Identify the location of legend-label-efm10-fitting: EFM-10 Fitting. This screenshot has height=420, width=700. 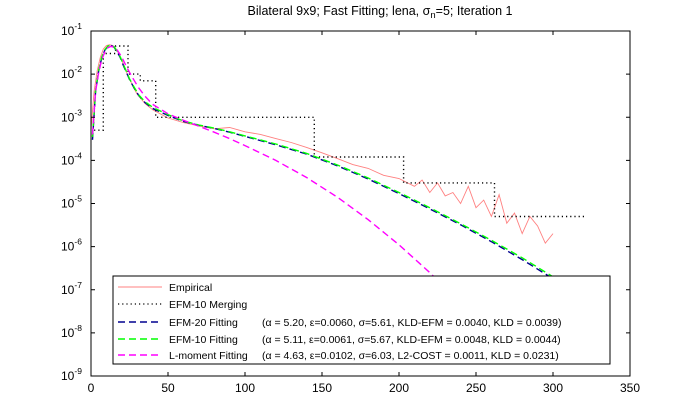
(203, 340).